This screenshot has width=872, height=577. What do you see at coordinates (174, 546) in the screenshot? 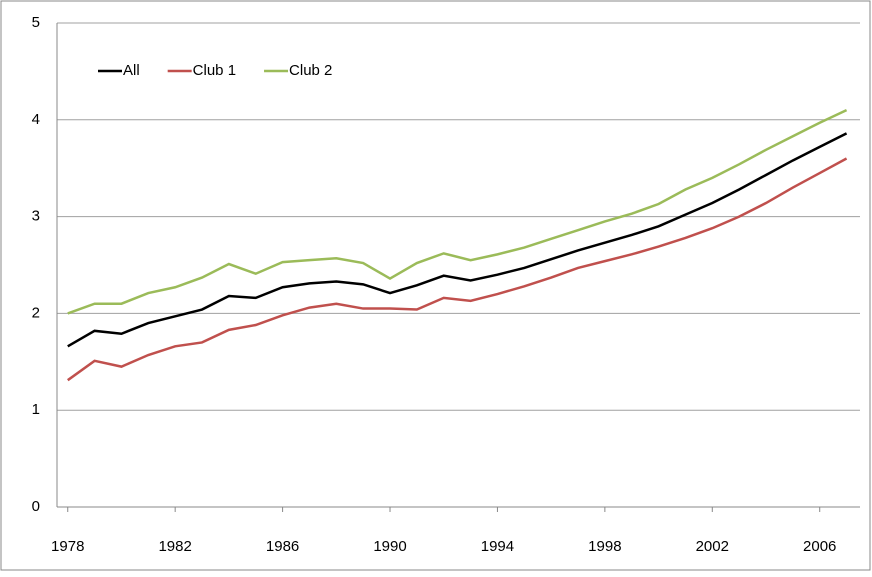
I see `x-tick-label: 1982` at bounding box center [174, 546].